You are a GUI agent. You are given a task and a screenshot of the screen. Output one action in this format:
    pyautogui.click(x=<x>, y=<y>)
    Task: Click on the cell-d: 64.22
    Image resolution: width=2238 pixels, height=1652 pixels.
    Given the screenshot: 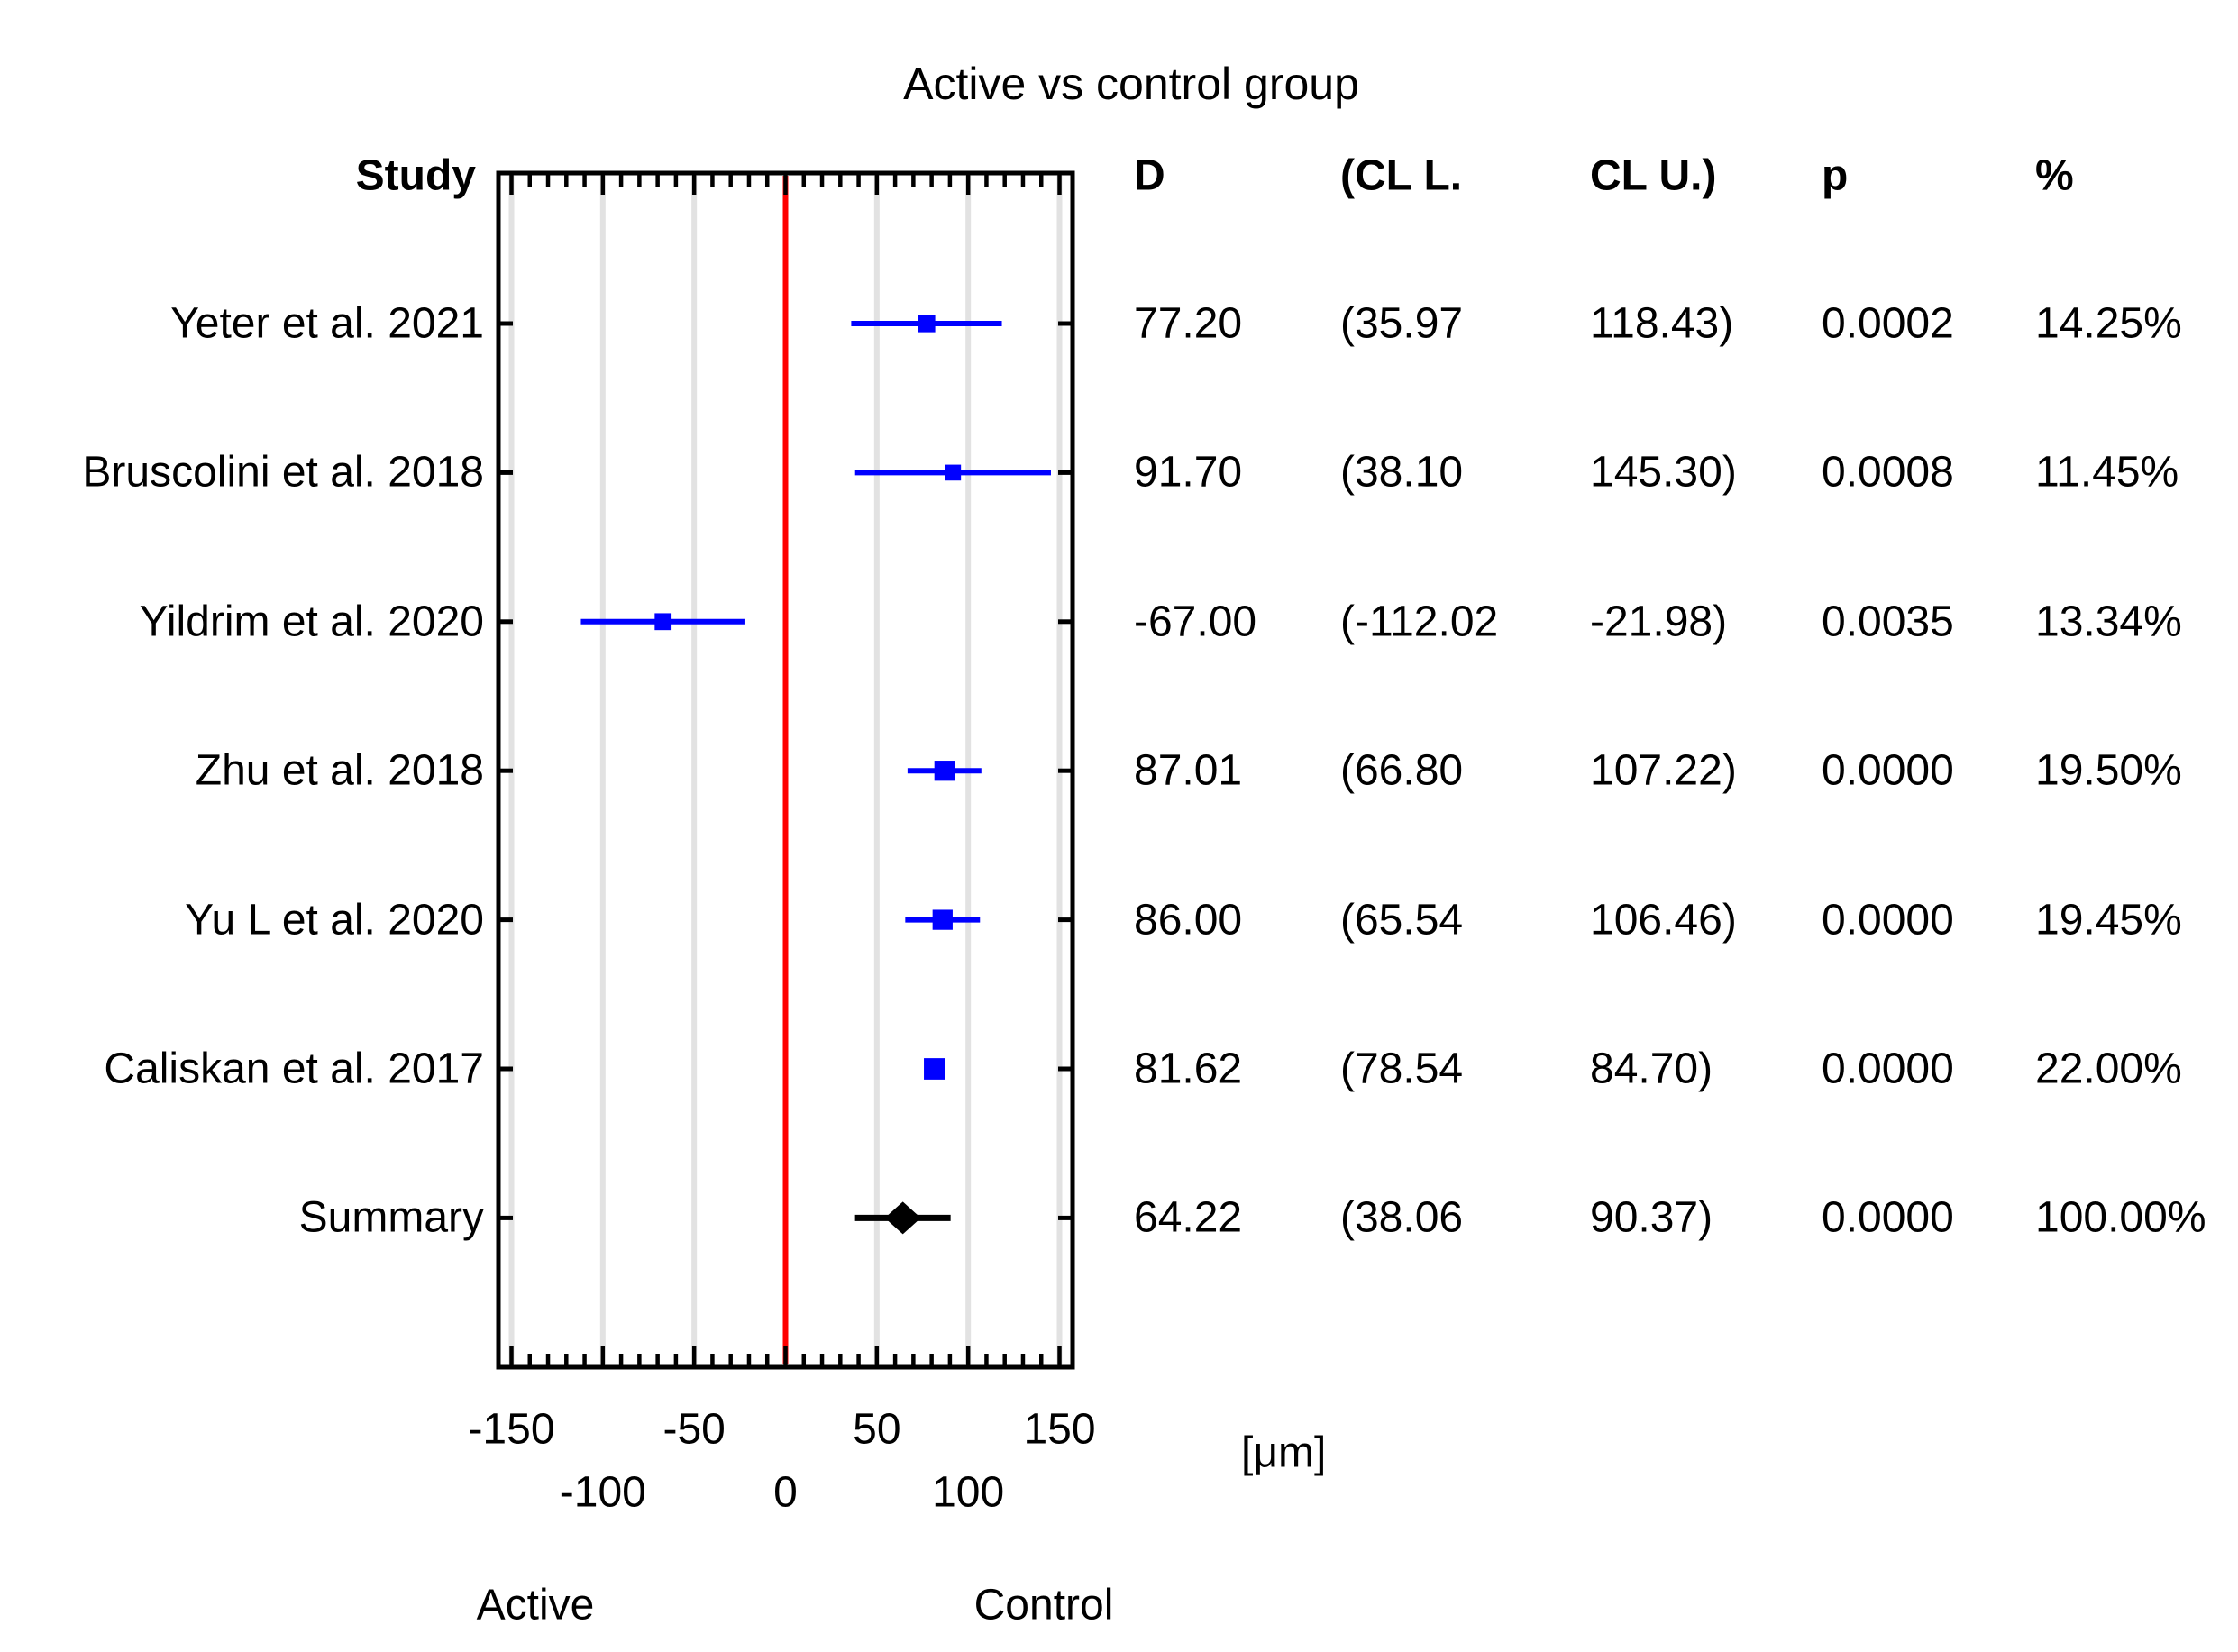 What is the action you would take?
    pyautogui.click(x=1189, y=1217)
    